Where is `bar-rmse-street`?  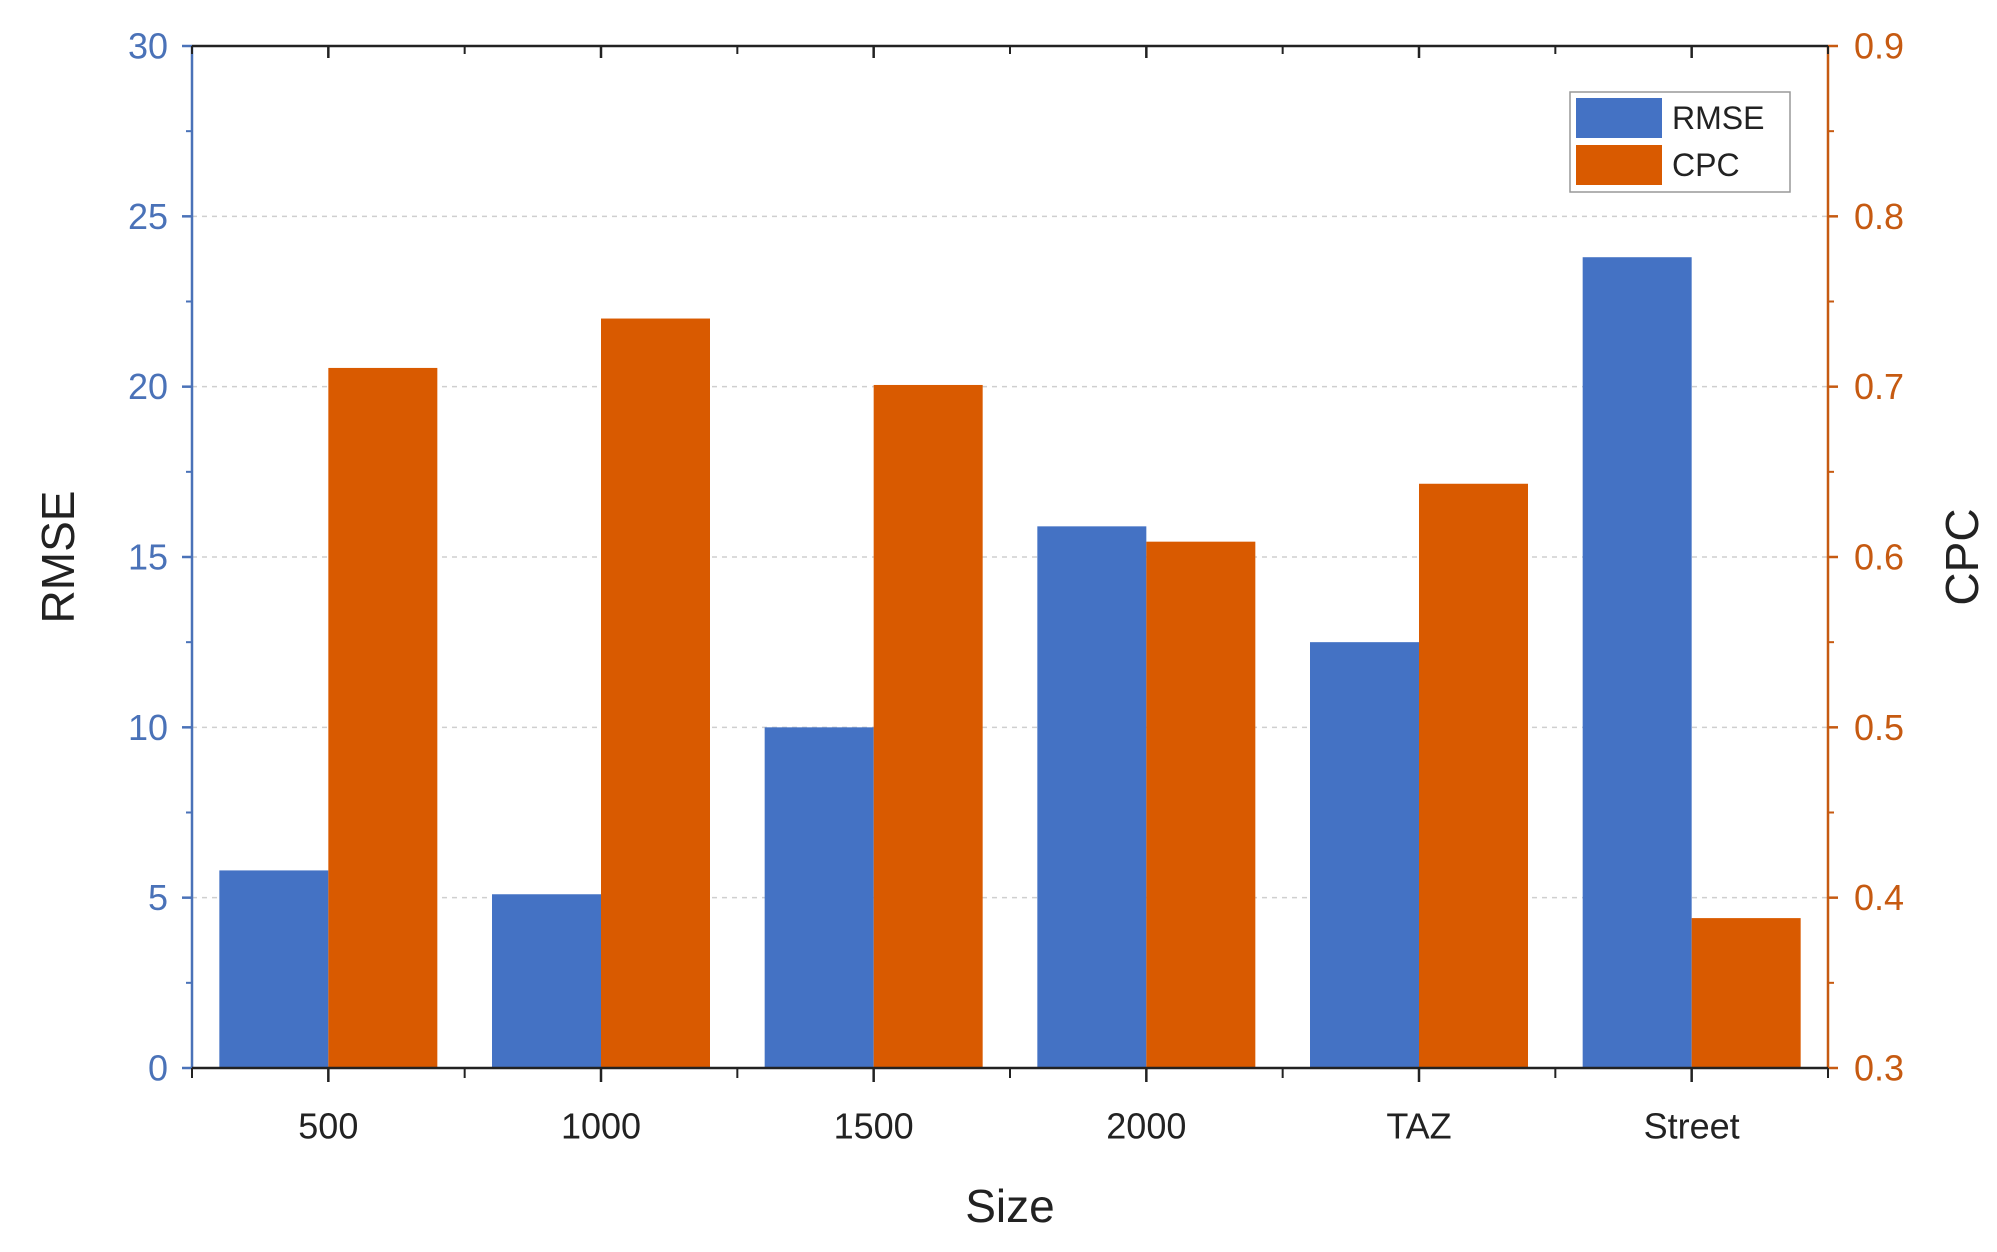
bar-rmse-street is located at coordinates (1637, 662).